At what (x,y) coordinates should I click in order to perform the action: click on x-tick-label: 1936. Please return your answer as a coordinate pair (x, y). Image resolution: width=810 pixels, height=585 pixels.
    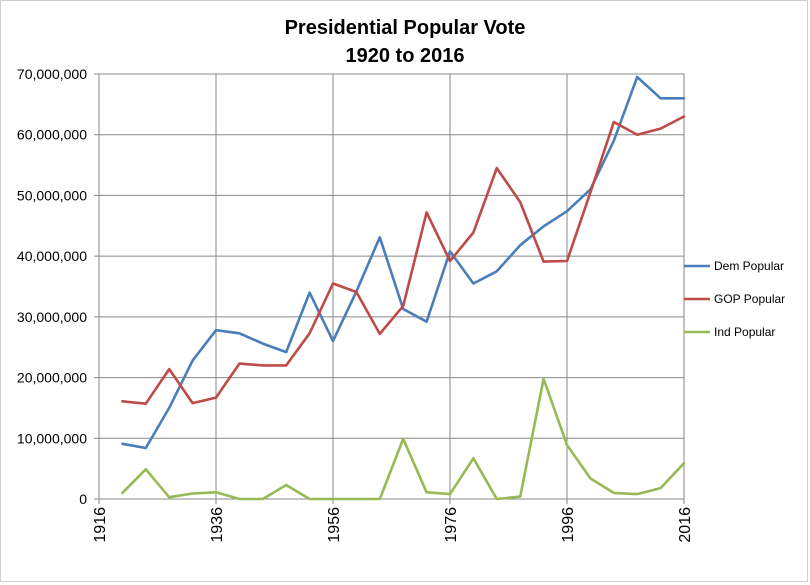
    Looking at the image, I should click on (217, 525).